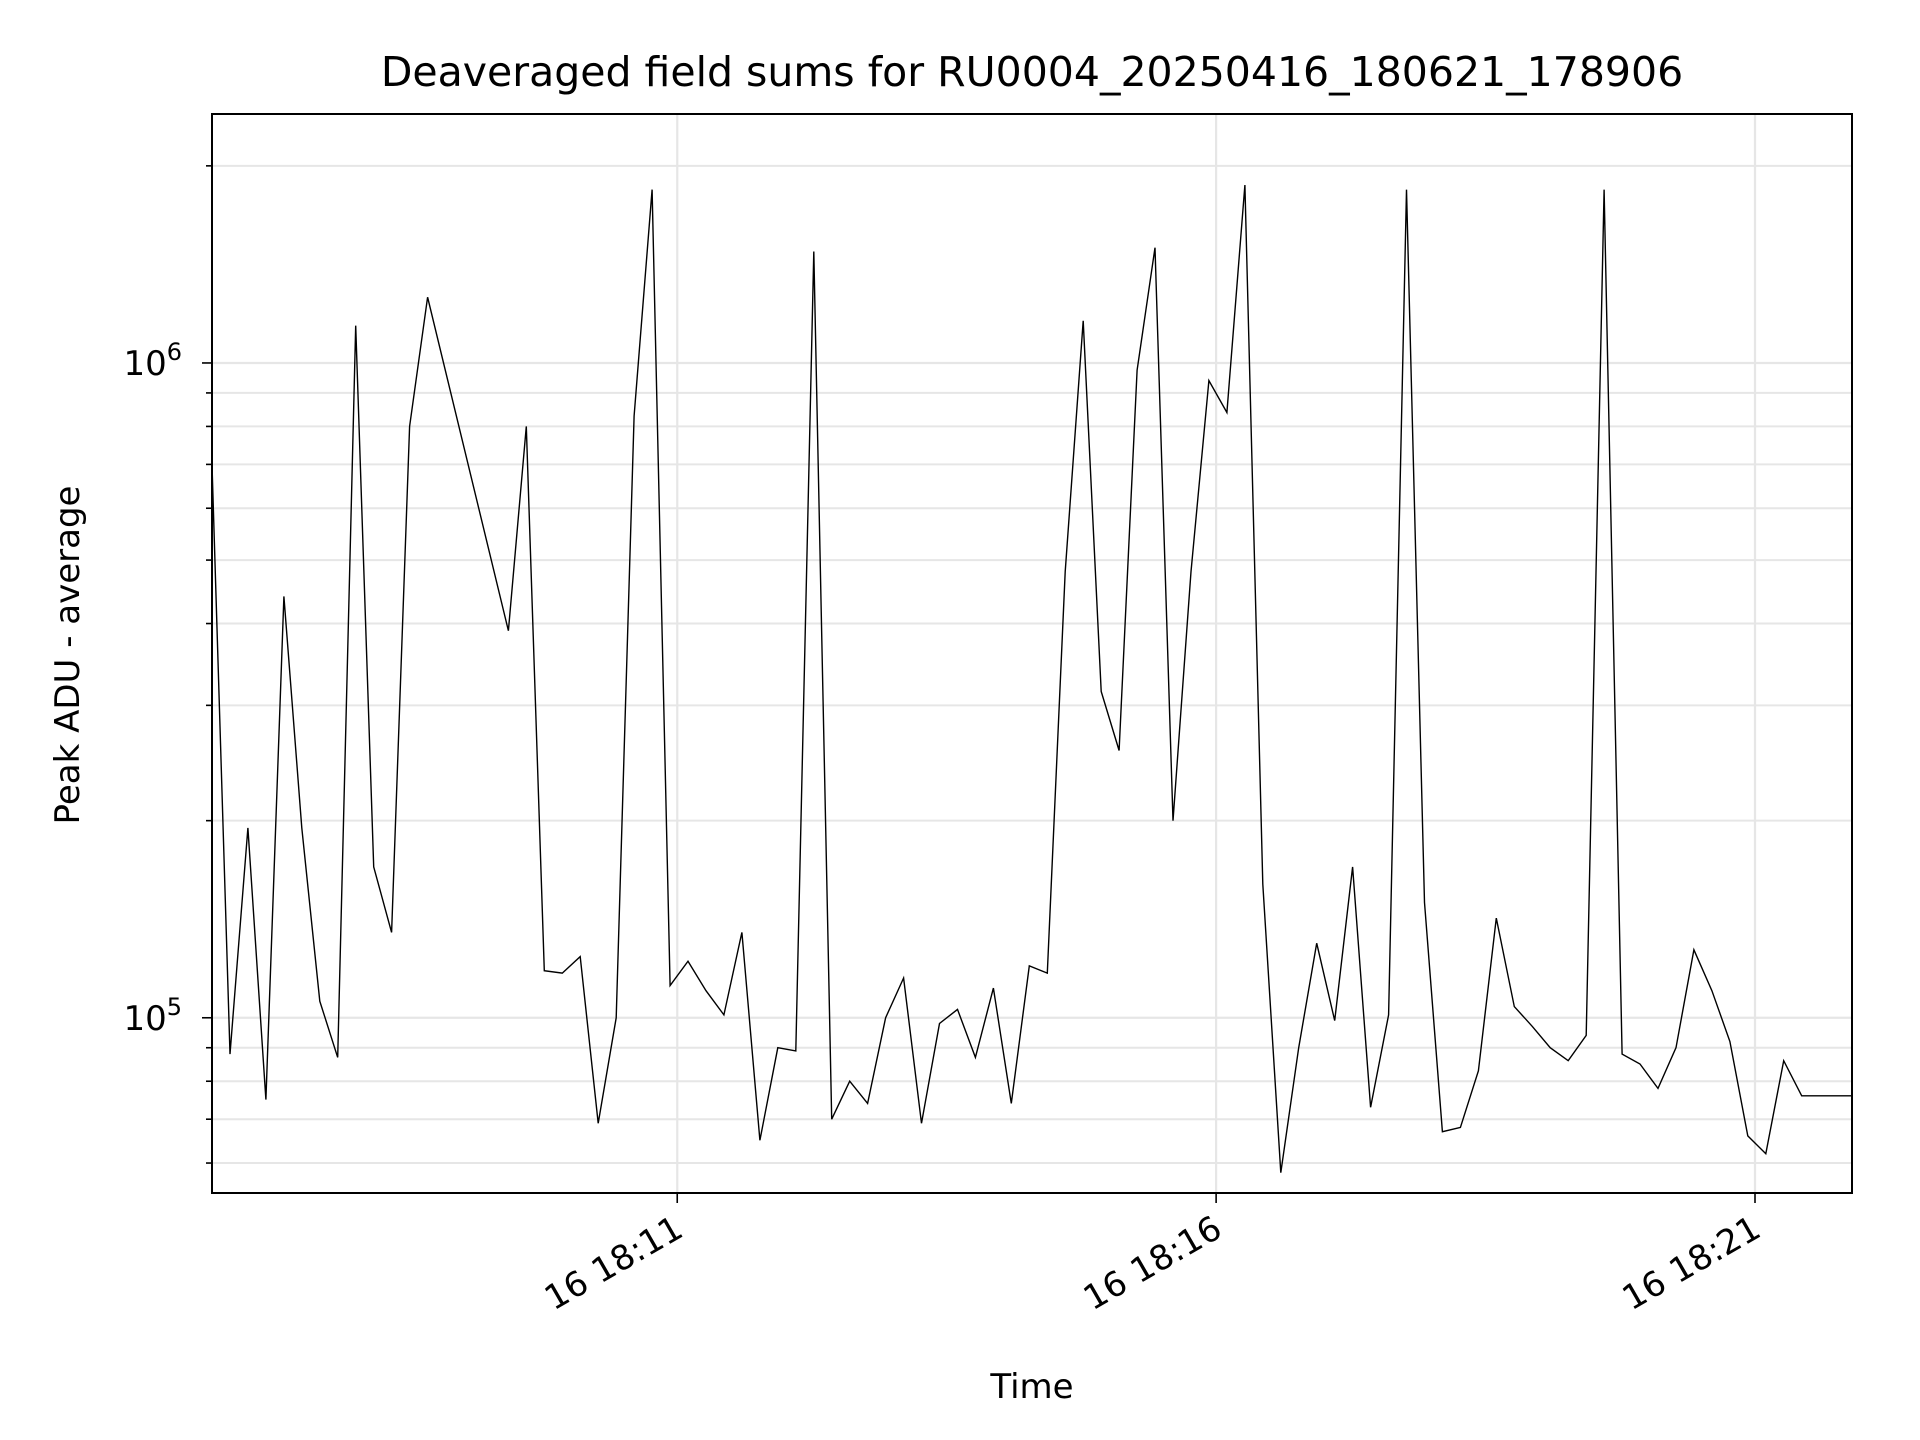 This screenshot has width=1920, height=1440. I want to click on y-tick-label: 10⁵, so click(152, 1016).